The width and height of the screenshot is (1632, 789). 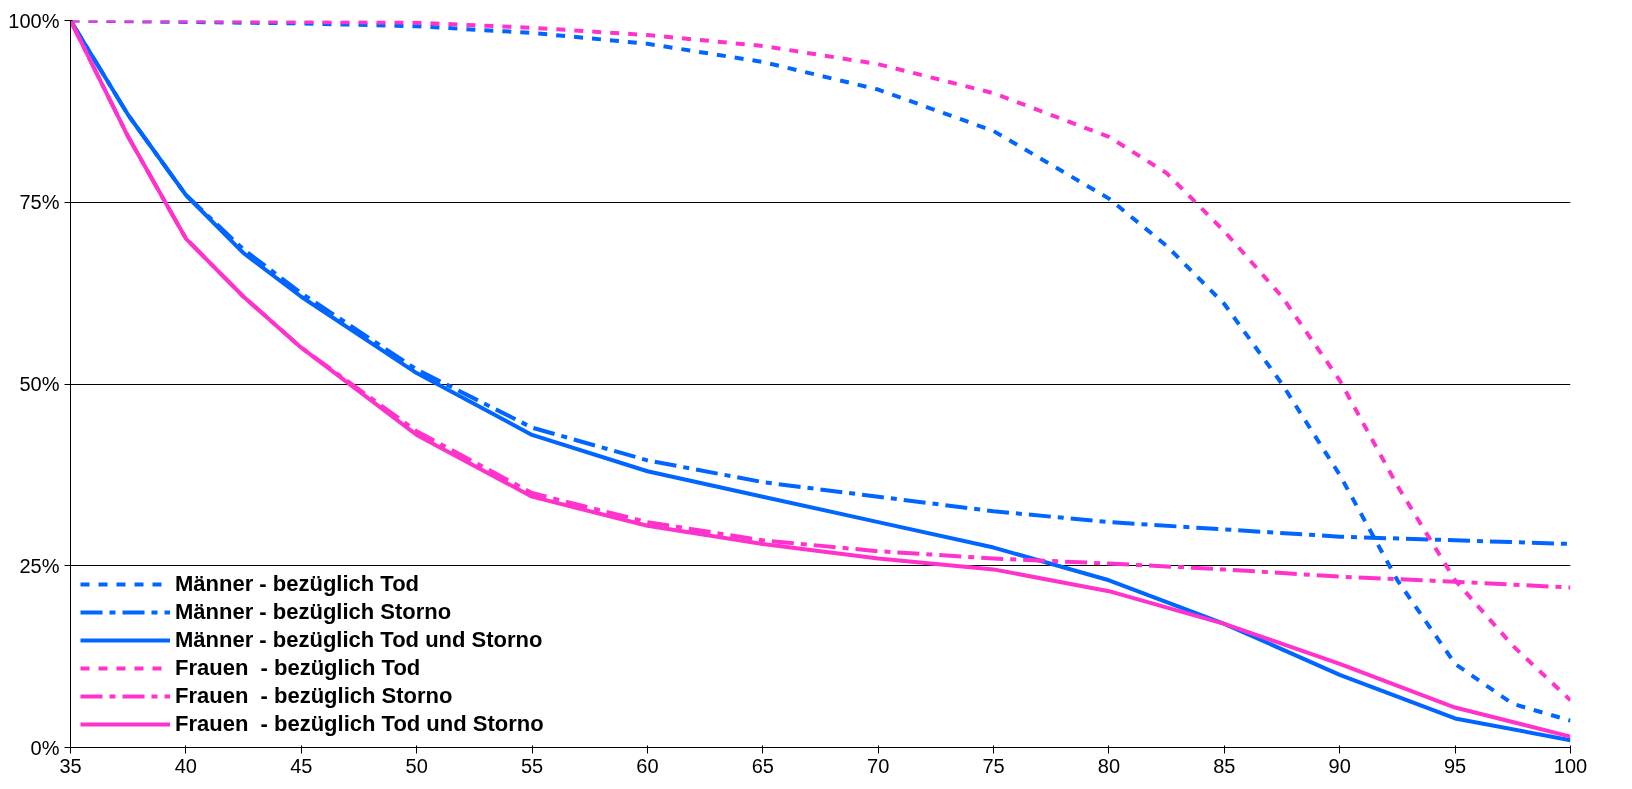 What do you see at coordinates (416, 765) in the screenshot?
I see `x-tick-label: 50` at bounding box center [416, 765].